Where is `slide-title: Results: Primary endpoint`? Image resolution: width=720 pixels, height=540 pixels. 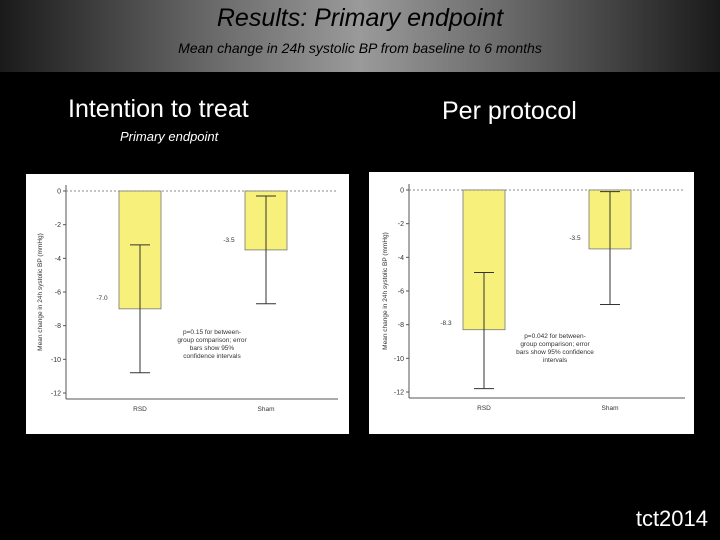
slide-title: Results: Primary endpoint is located at coordinates (360, 18).